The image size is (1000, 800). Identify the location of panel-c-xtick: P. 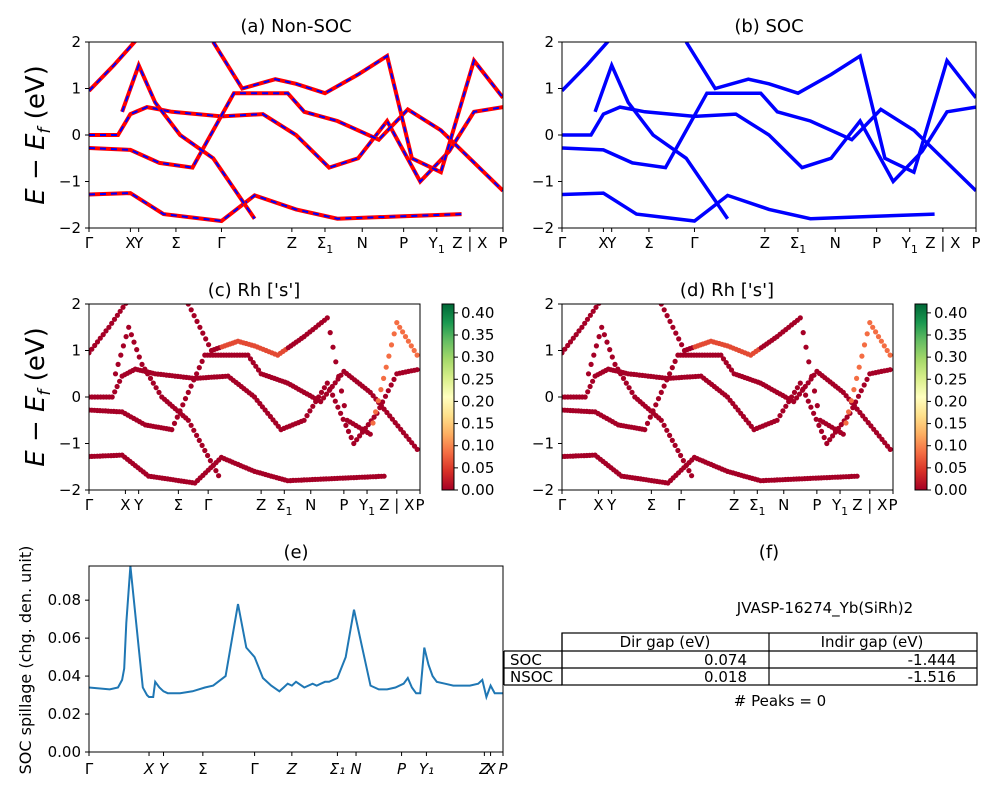
(419, 505).